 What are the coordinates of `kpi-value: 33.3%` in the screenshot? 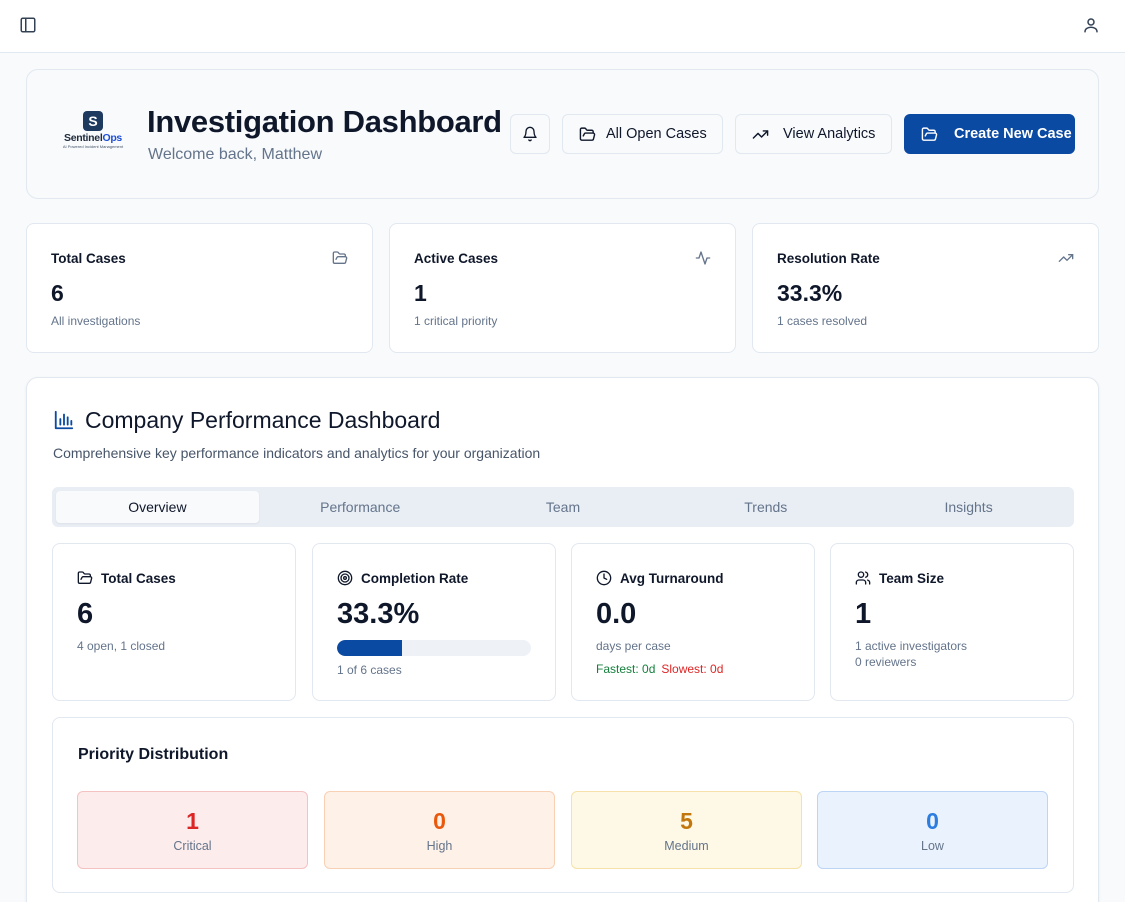 It's located at (378, 614).